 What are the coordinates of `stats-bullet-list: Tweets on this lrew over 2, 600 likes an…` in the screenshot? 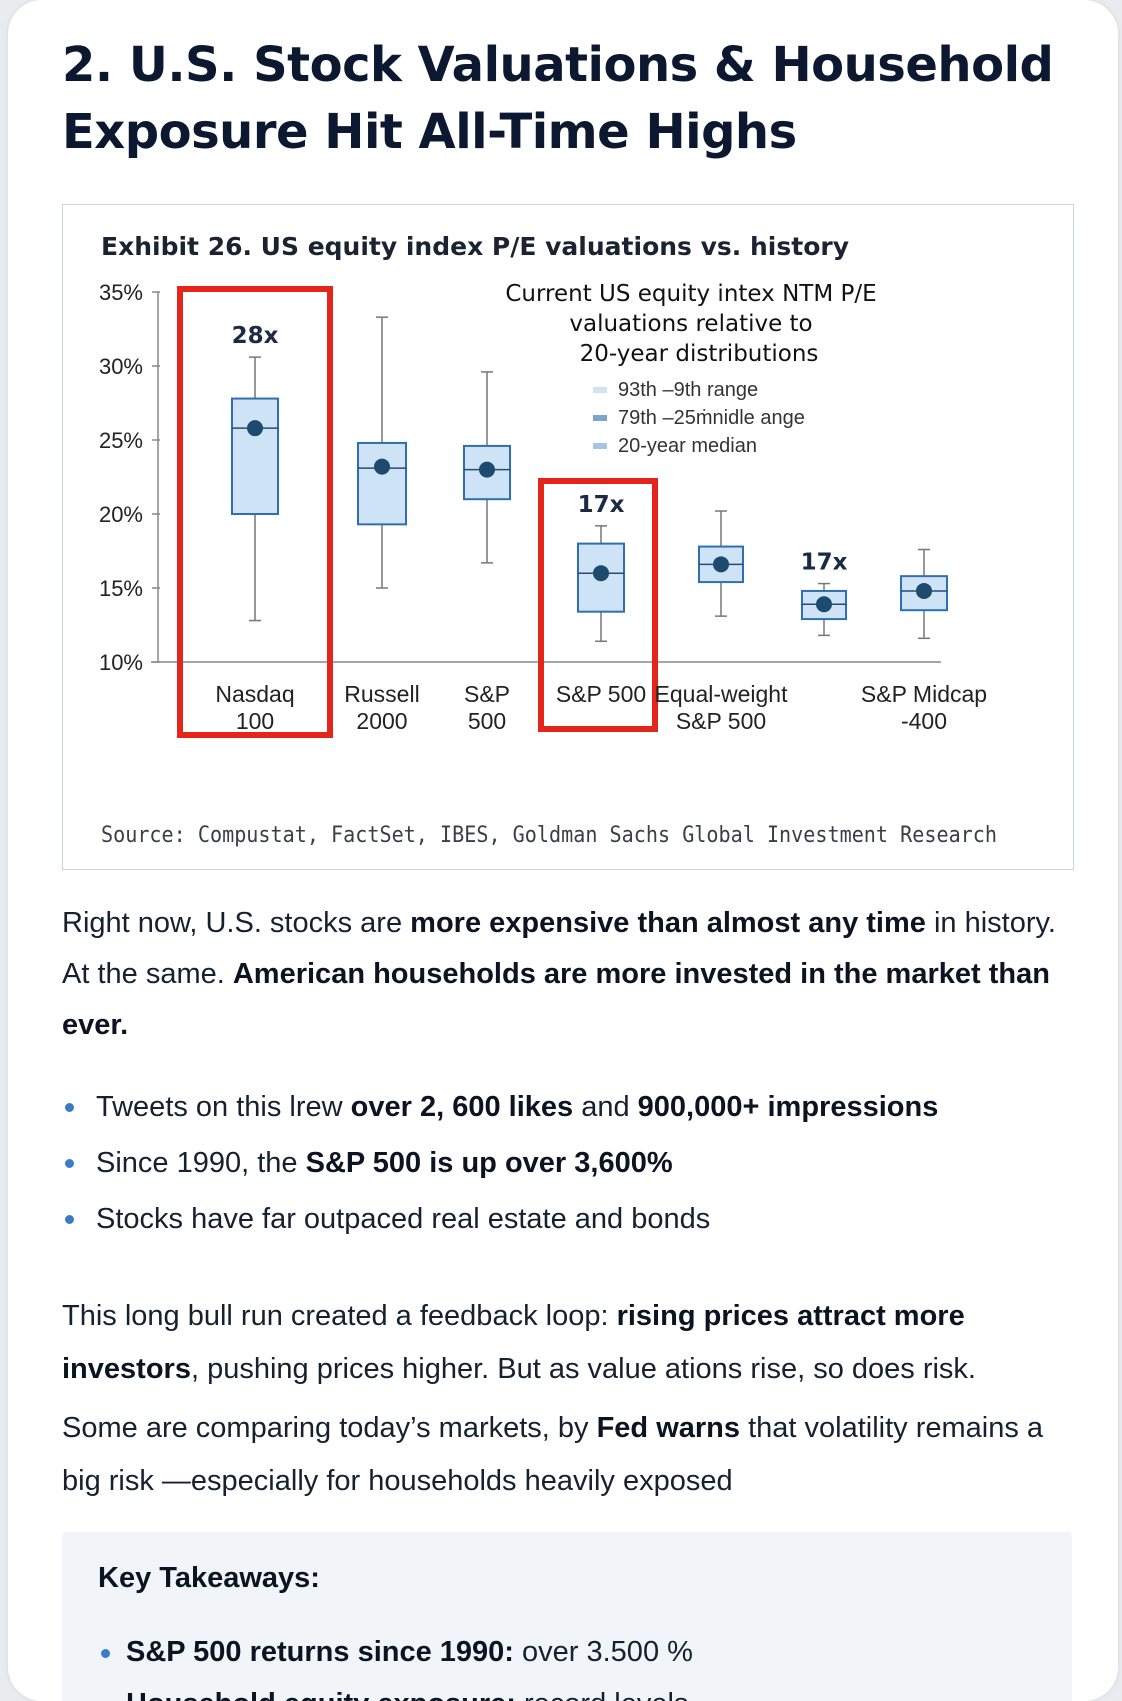 It's located at (567, 1166).